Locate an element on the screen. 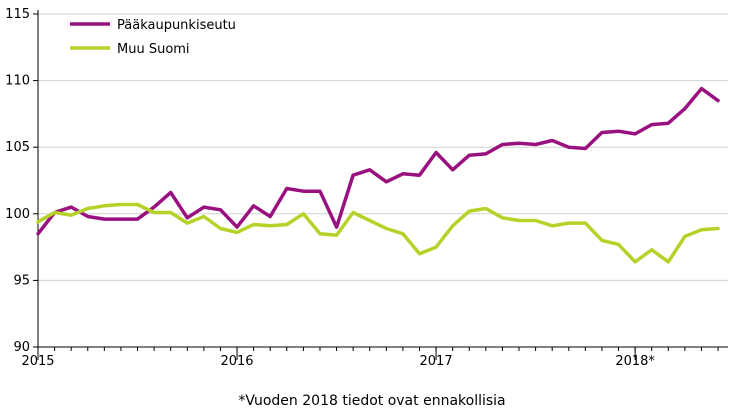  legend-label-2: Muu Suomi is located at coordinates (153, 49).